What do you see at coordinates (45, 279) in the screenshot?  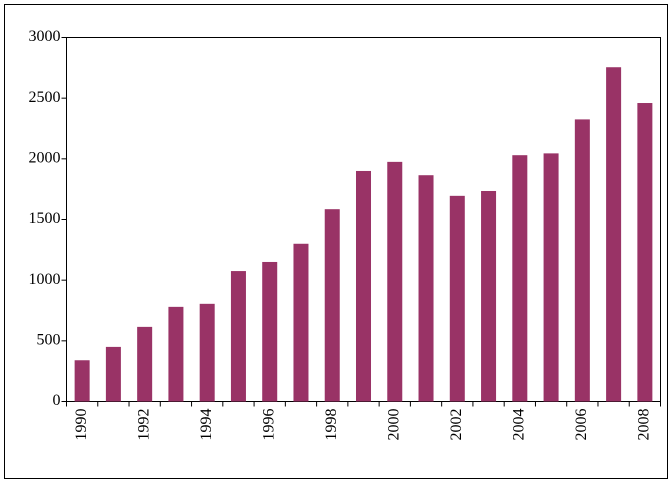 I see `y-tick-label: 1000` at bounding box center [45, 279].